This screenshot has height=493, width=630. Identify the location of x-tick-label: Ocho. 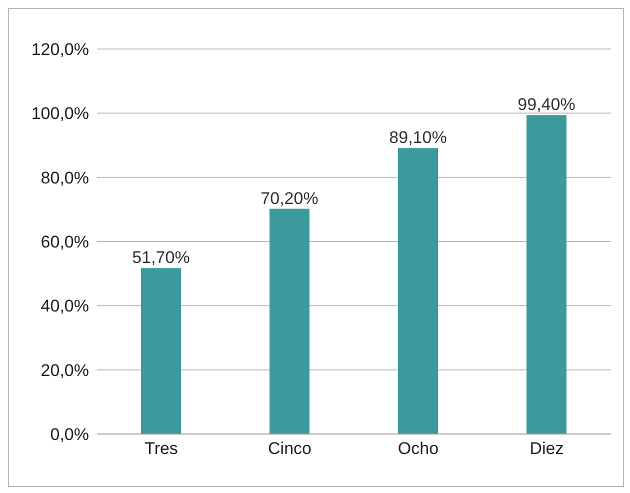
(418, 448).